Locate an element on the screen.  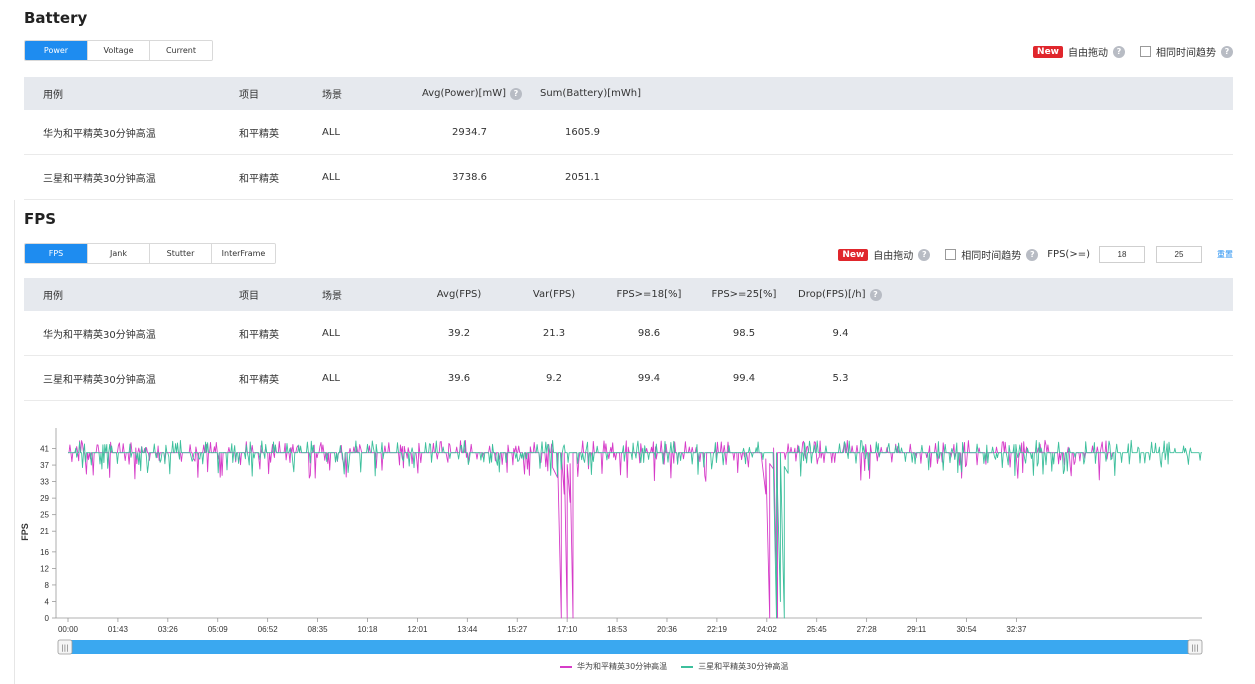
table-cell: 2934.7 is located at coordinates (469, 132).